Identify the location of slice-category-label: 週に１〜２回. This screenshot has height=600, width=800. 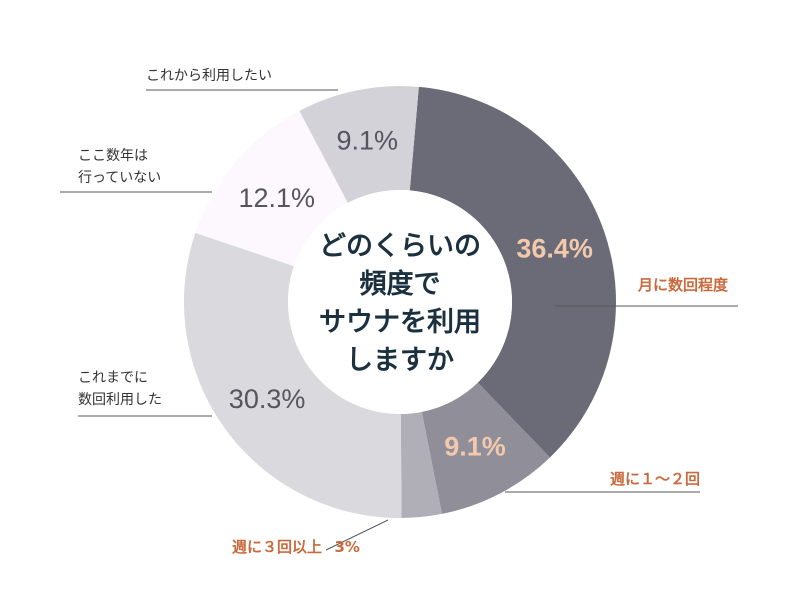
(655, 479).